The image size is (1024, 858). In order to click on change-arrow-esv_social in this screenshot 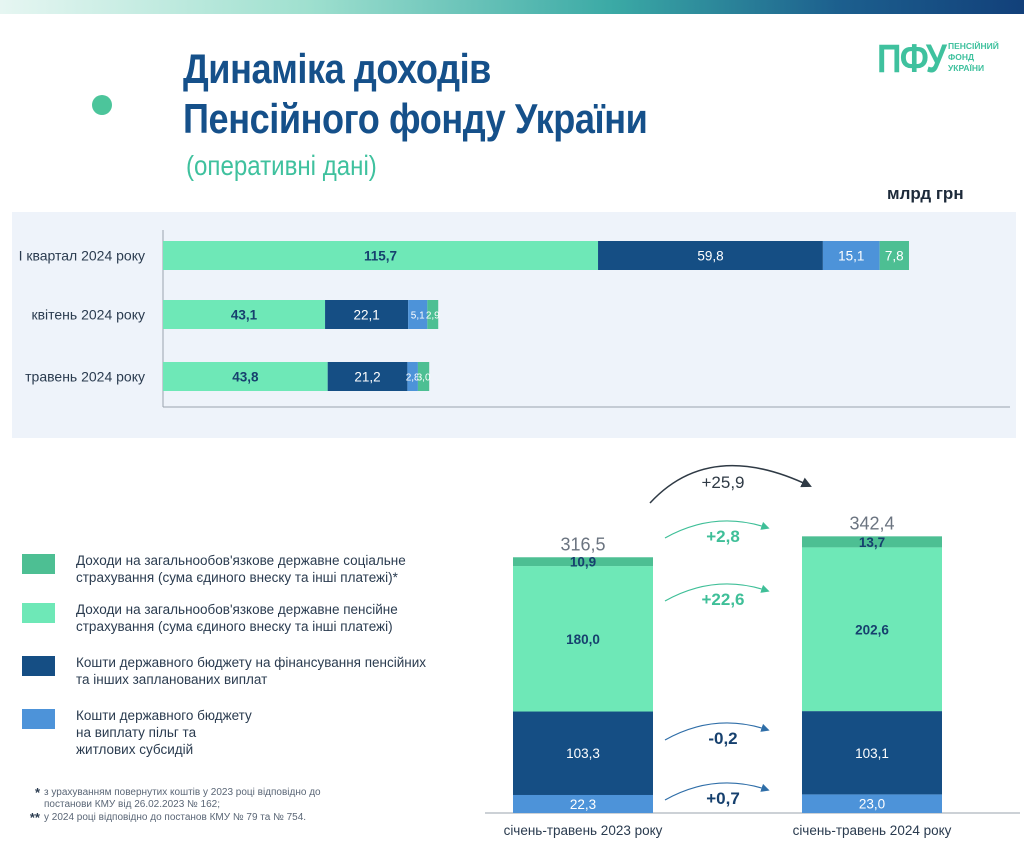, I will do `click(717, 529)`.